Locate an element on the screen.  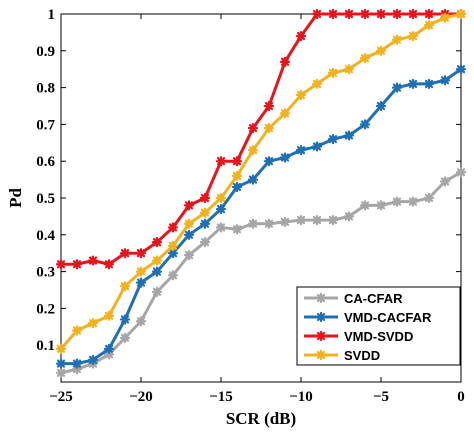
x-tick-label: −5 is located at coordinates (381, 397).